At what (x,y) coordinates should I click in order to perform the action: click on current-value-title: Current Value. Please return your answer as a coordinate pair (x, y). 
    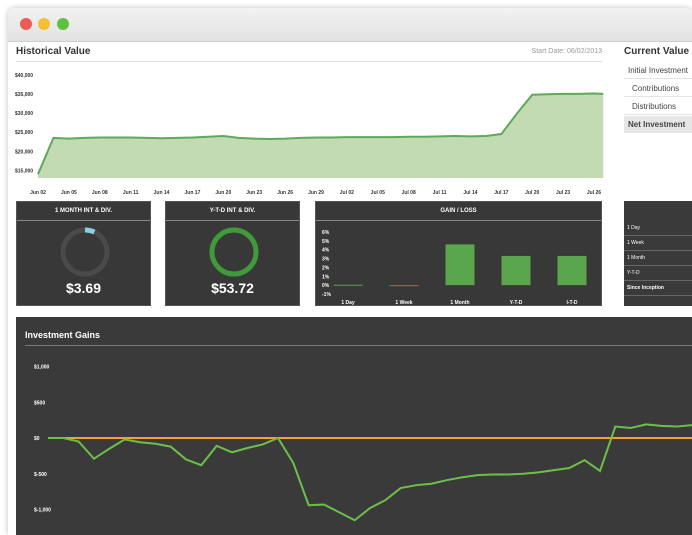
    Looking at the image, I should click on (657, 51).